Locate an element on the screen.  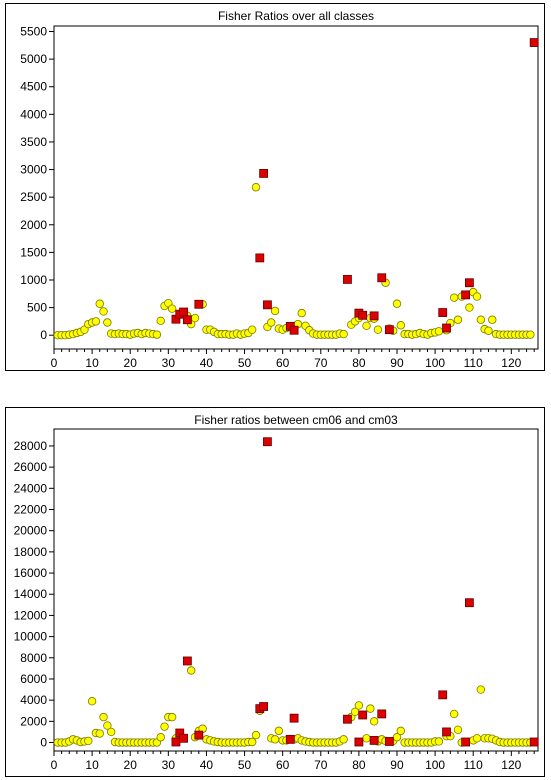
x-tick-label: 40 is located at coordinates (207, 363).